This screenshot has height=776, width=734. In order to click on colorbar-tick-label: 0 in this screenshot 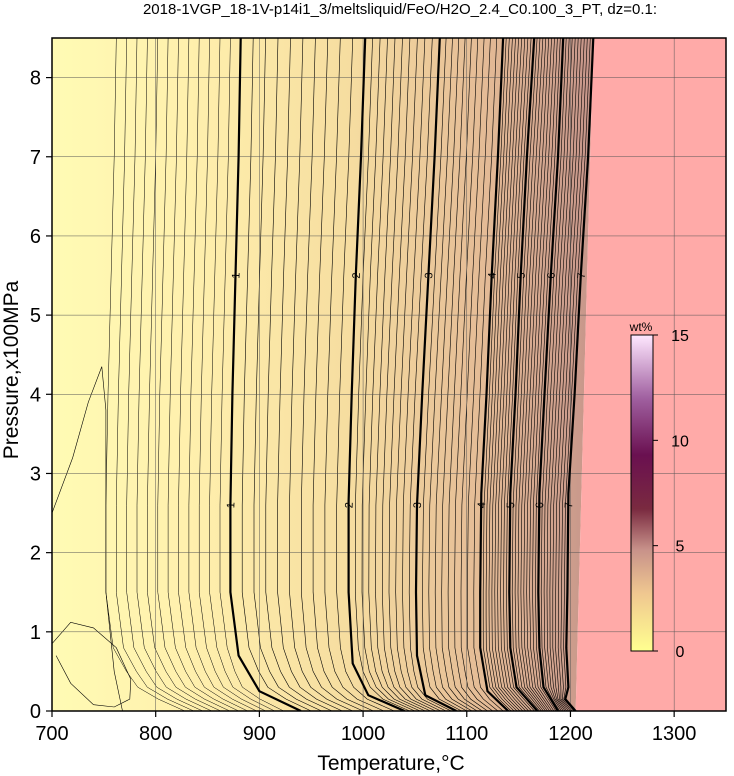, I will do `click(680, 652)`.